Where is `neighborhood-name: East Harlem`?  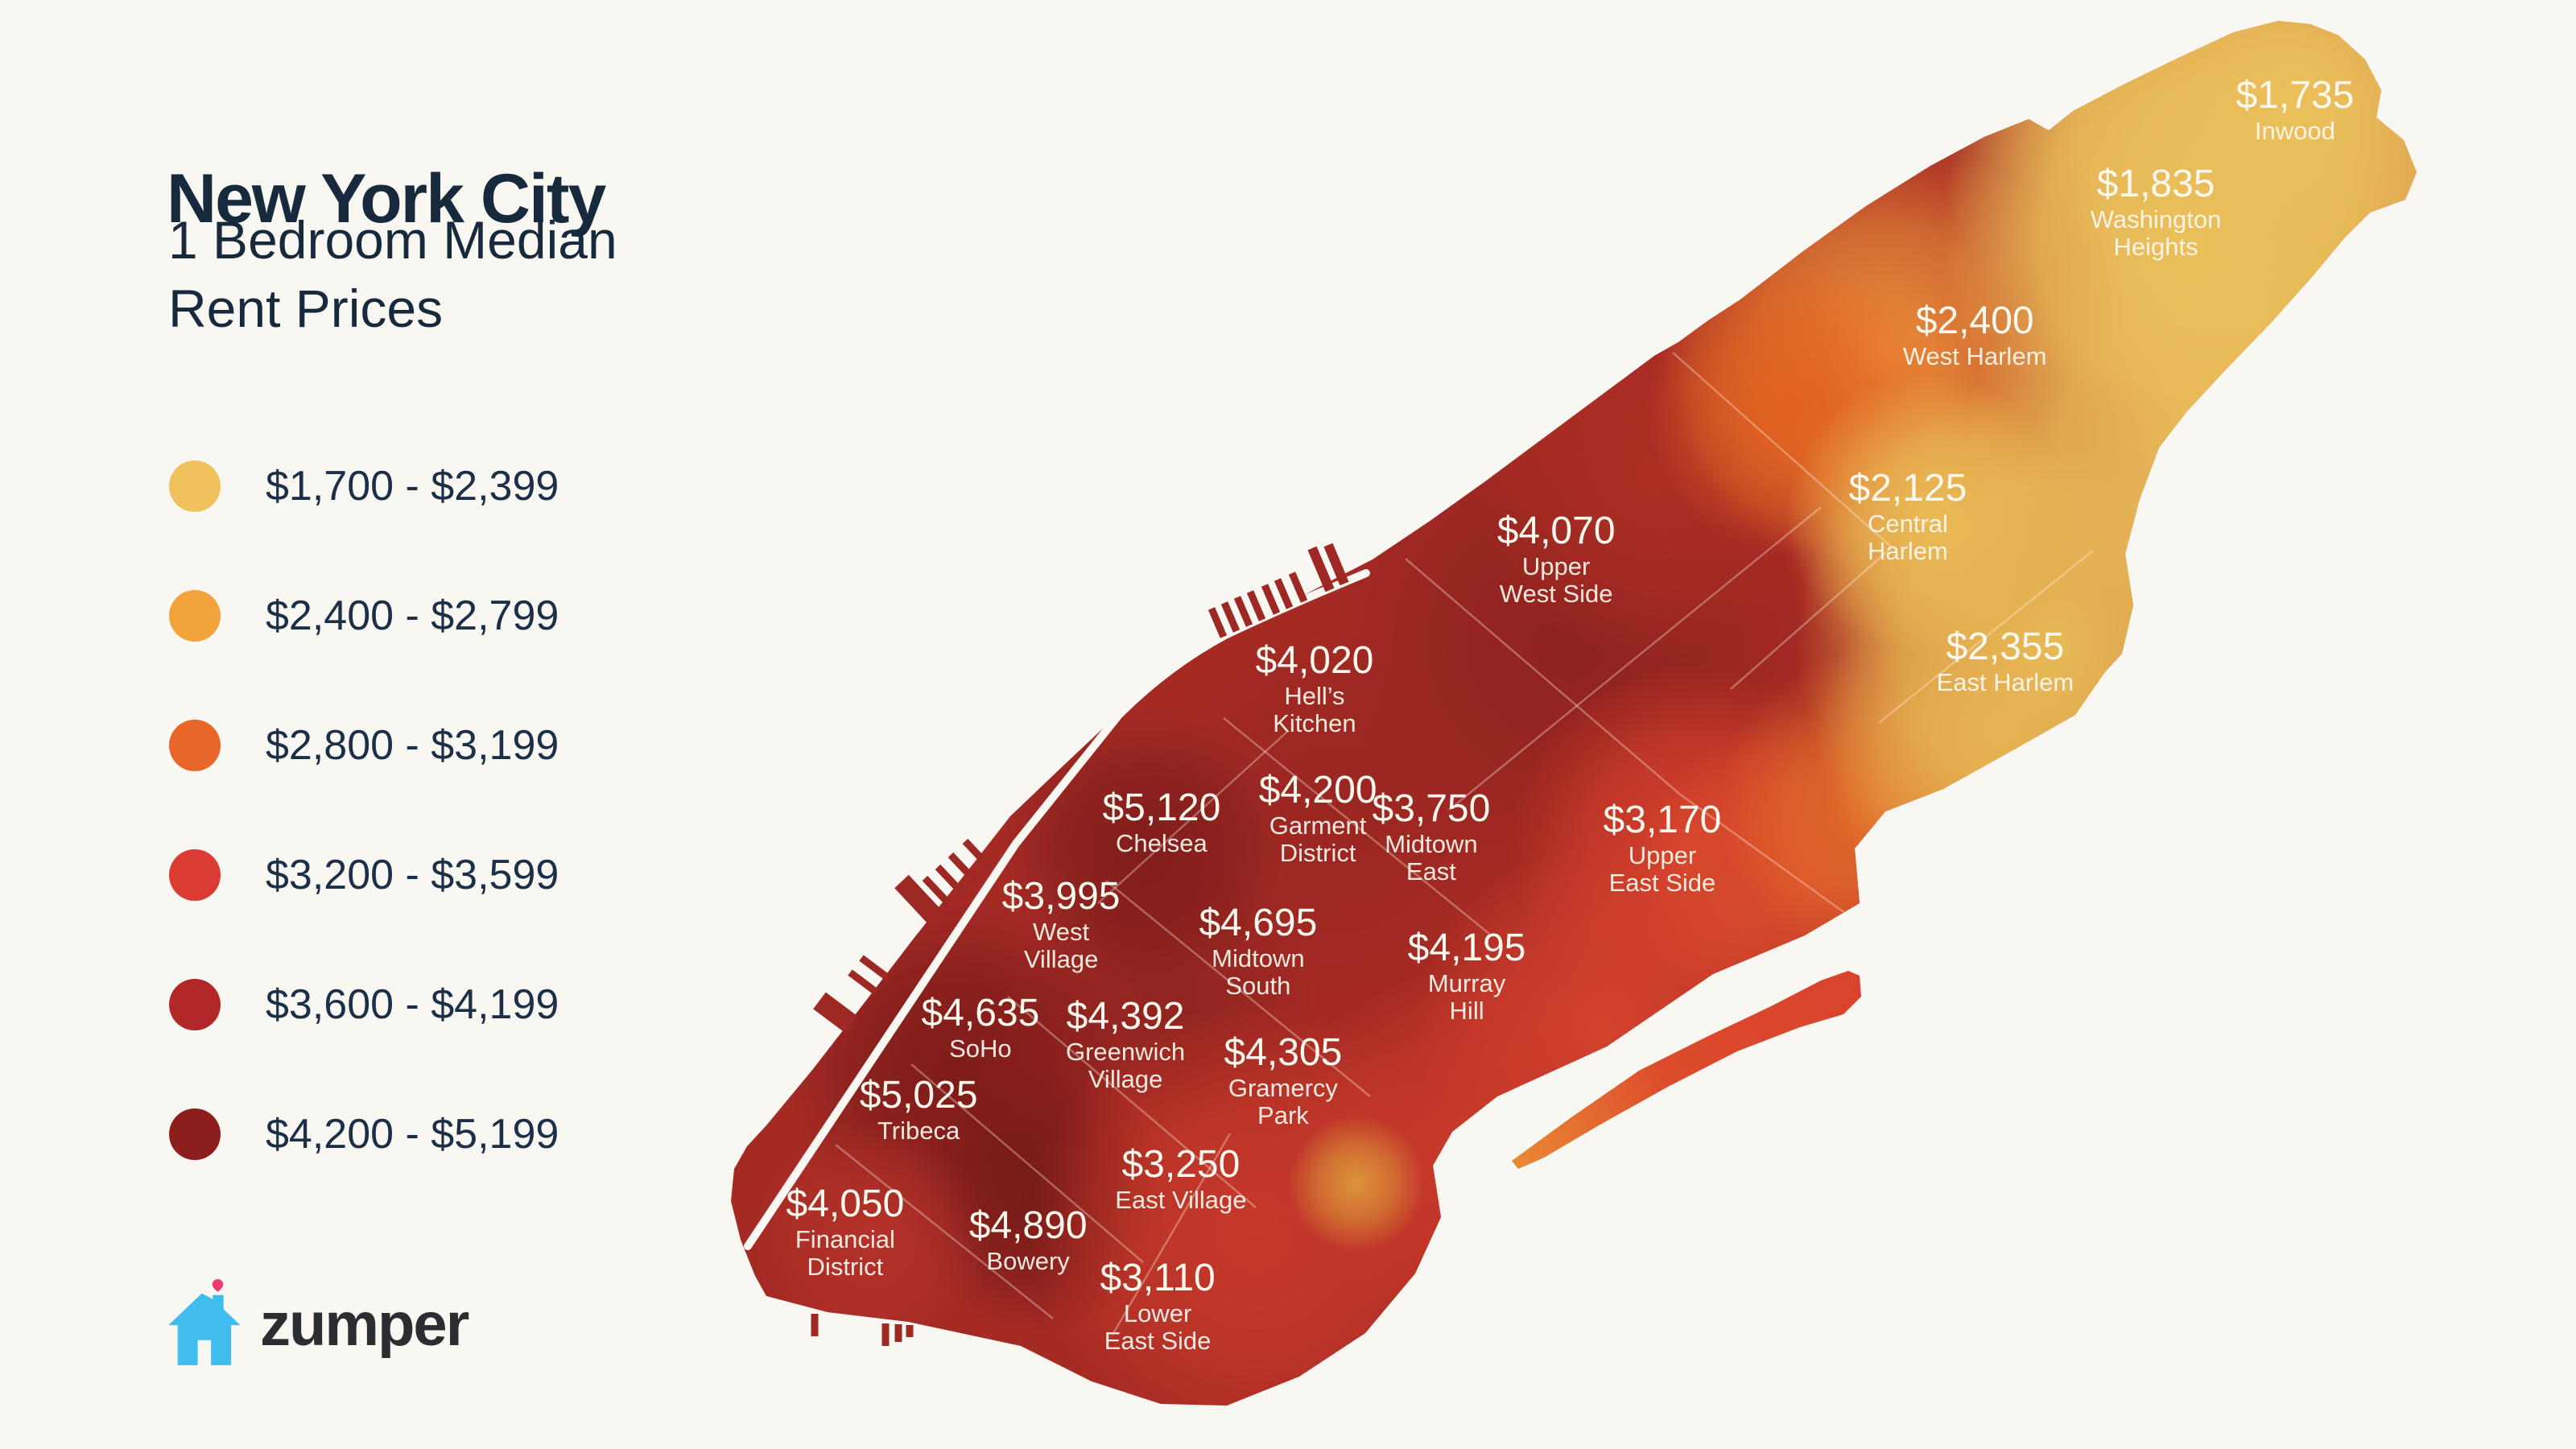 neighborhood-name: East Harlem is located at coordinates (2005, 682).